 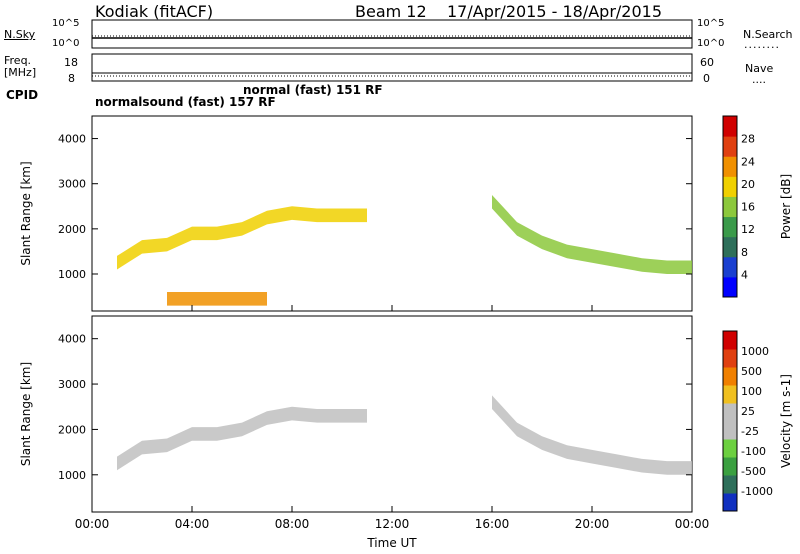 I want to click on colorbar-tick-label: 28, so click(x=748, y=139).